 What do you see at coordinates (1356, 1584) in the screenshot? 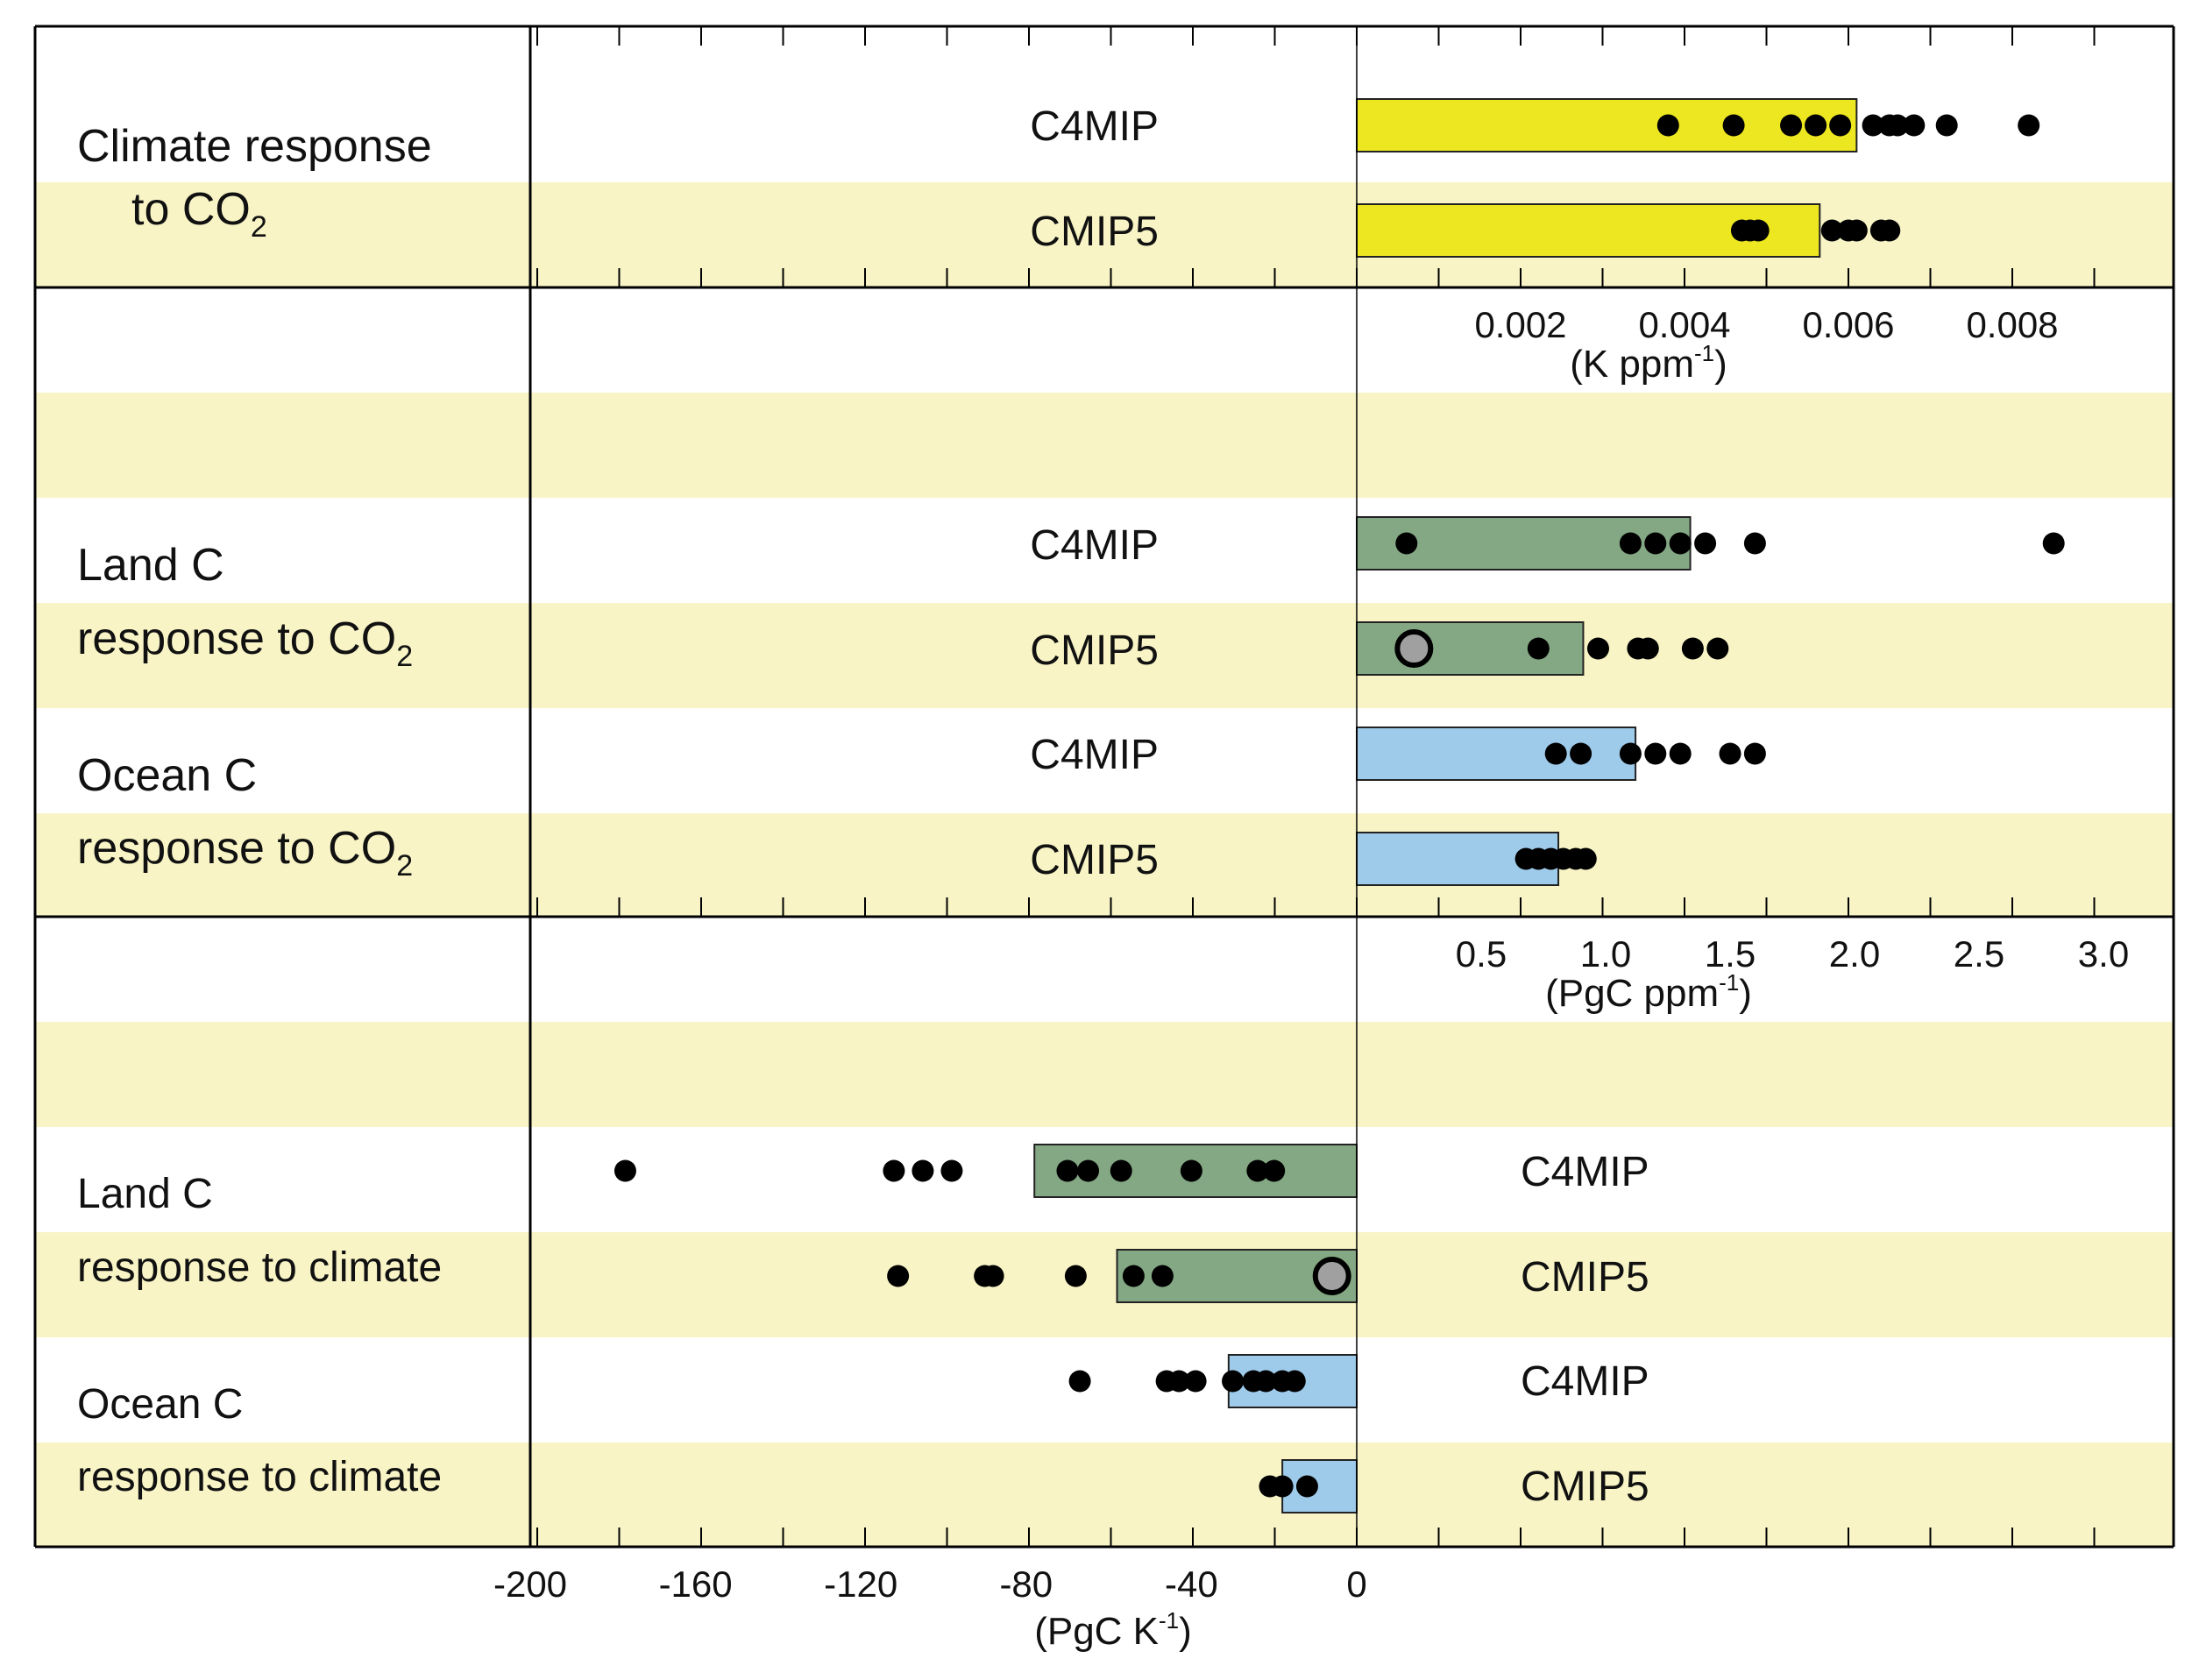
I see `tick-label-2-5: 0` at bounding box center [1356, 1584].